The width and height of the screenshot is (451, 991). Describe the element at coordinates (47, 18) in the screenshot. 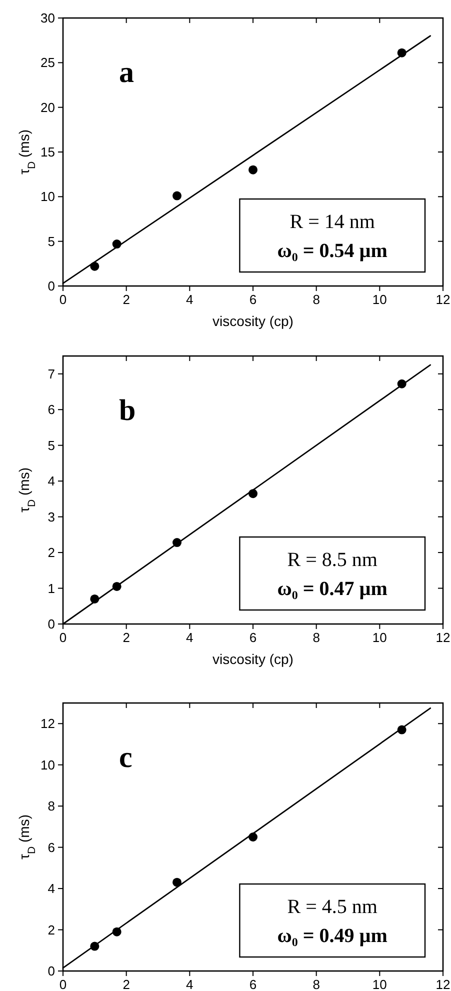

I see `y-tick-label: 30` at that location.